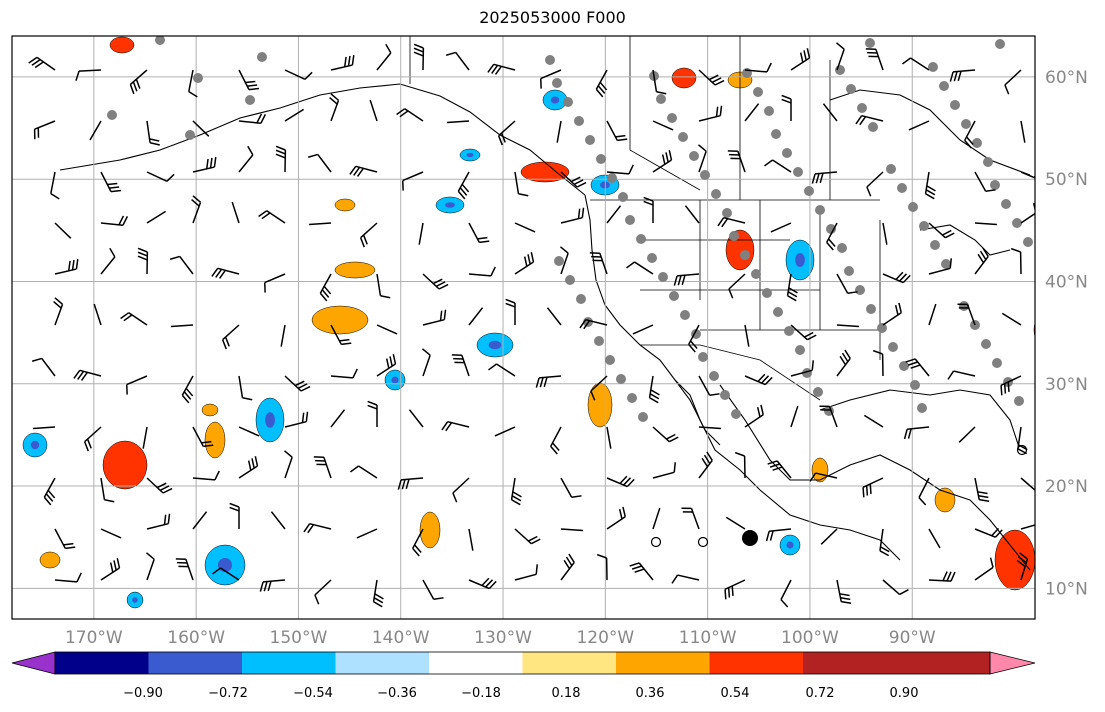 The image size is (1105, 712). I want to click on colorbar-extend-low, so click(33, 663).